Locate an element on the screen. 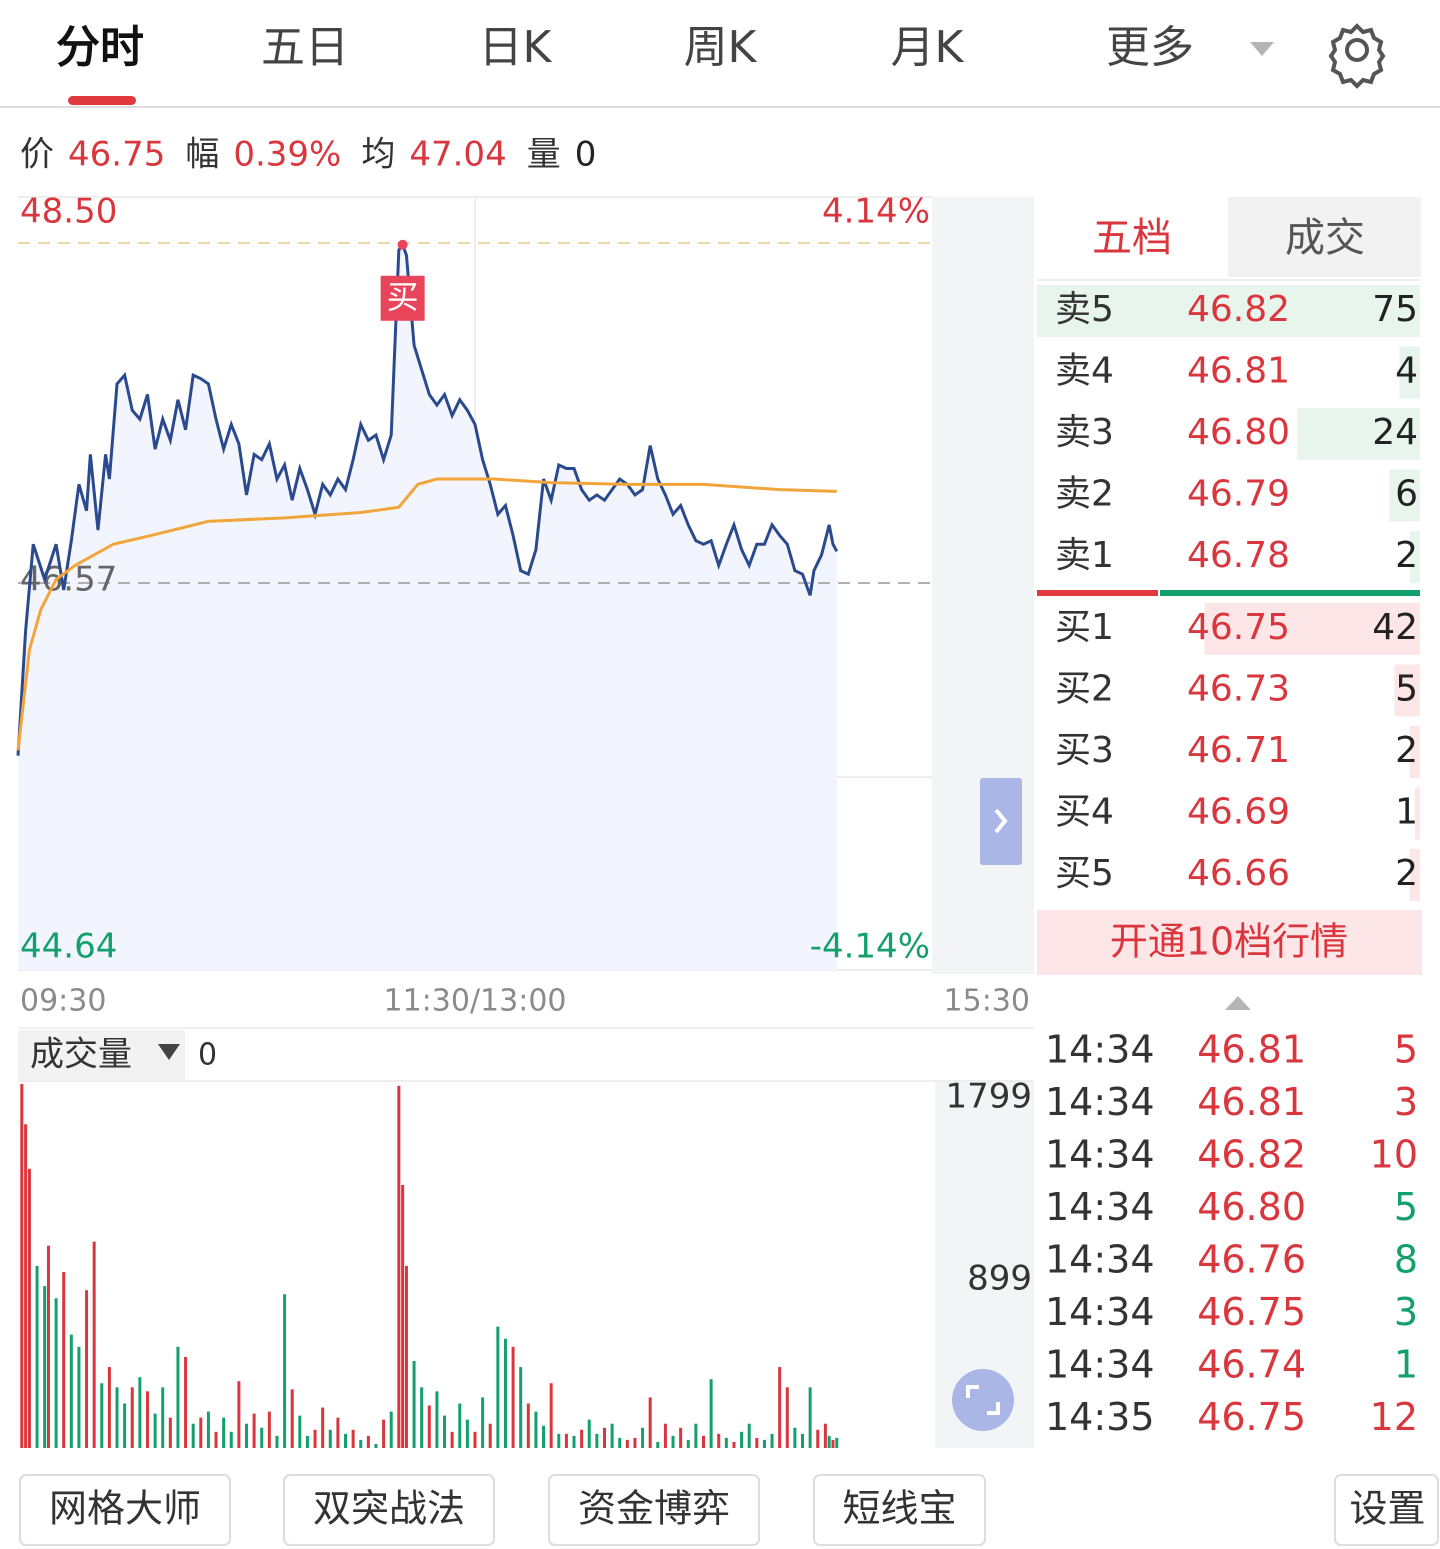 This screenshot has width=1440, height=1549. level-price: 46.73 is located at coordinates (1238, 689).